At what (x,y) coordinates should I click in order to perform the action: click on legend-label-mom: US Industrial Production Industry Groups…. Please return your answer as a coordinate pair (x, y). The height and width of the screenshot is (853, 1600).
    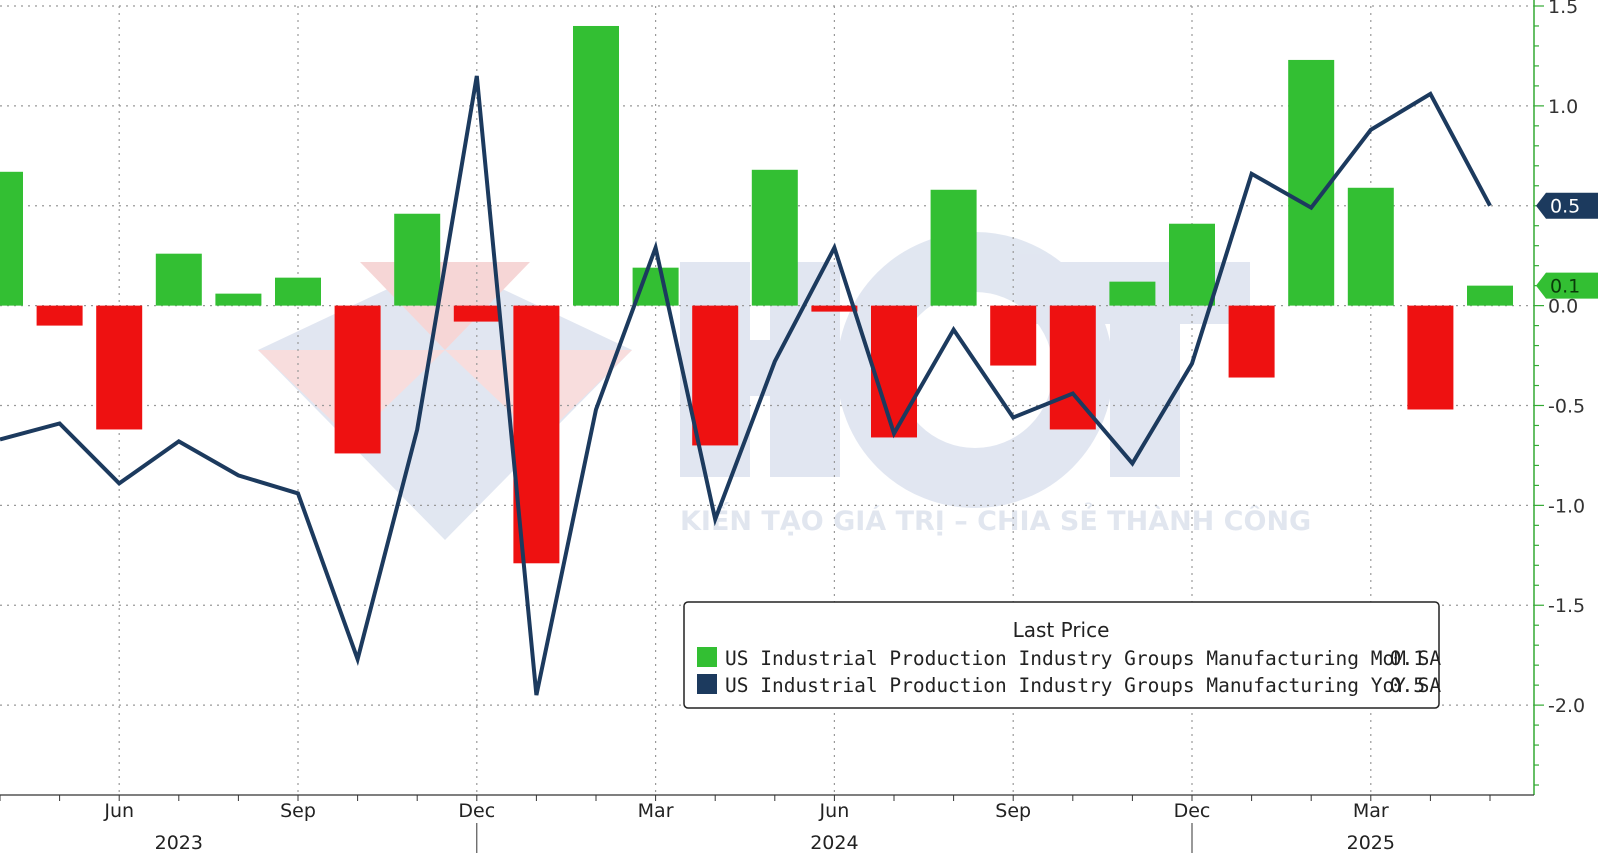
    Looking at the image, I should click on (1083, 658).